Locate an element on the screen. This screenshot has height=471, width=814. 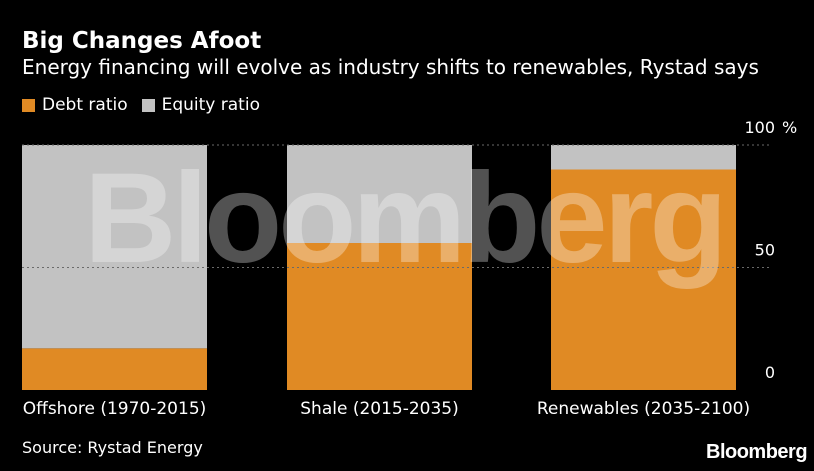
y-tick-label-2: 100 is located at coordinates (759, 127).